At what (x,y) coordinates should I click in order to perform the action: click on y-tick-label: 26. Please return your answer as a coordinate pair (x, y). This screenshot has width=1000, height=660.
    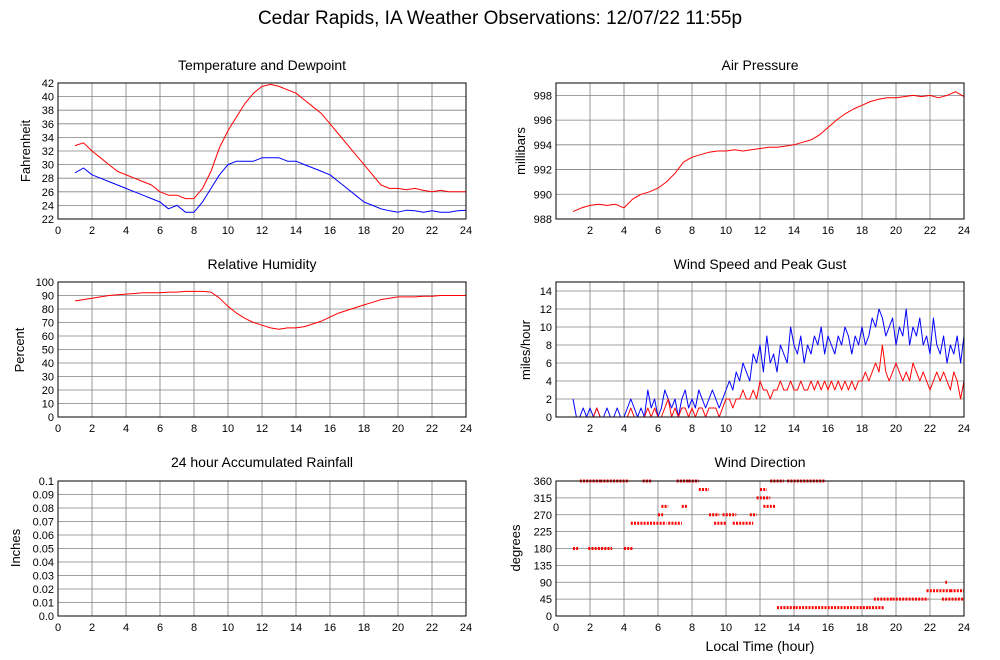
    Looking at the image, I should click on (48, 193).